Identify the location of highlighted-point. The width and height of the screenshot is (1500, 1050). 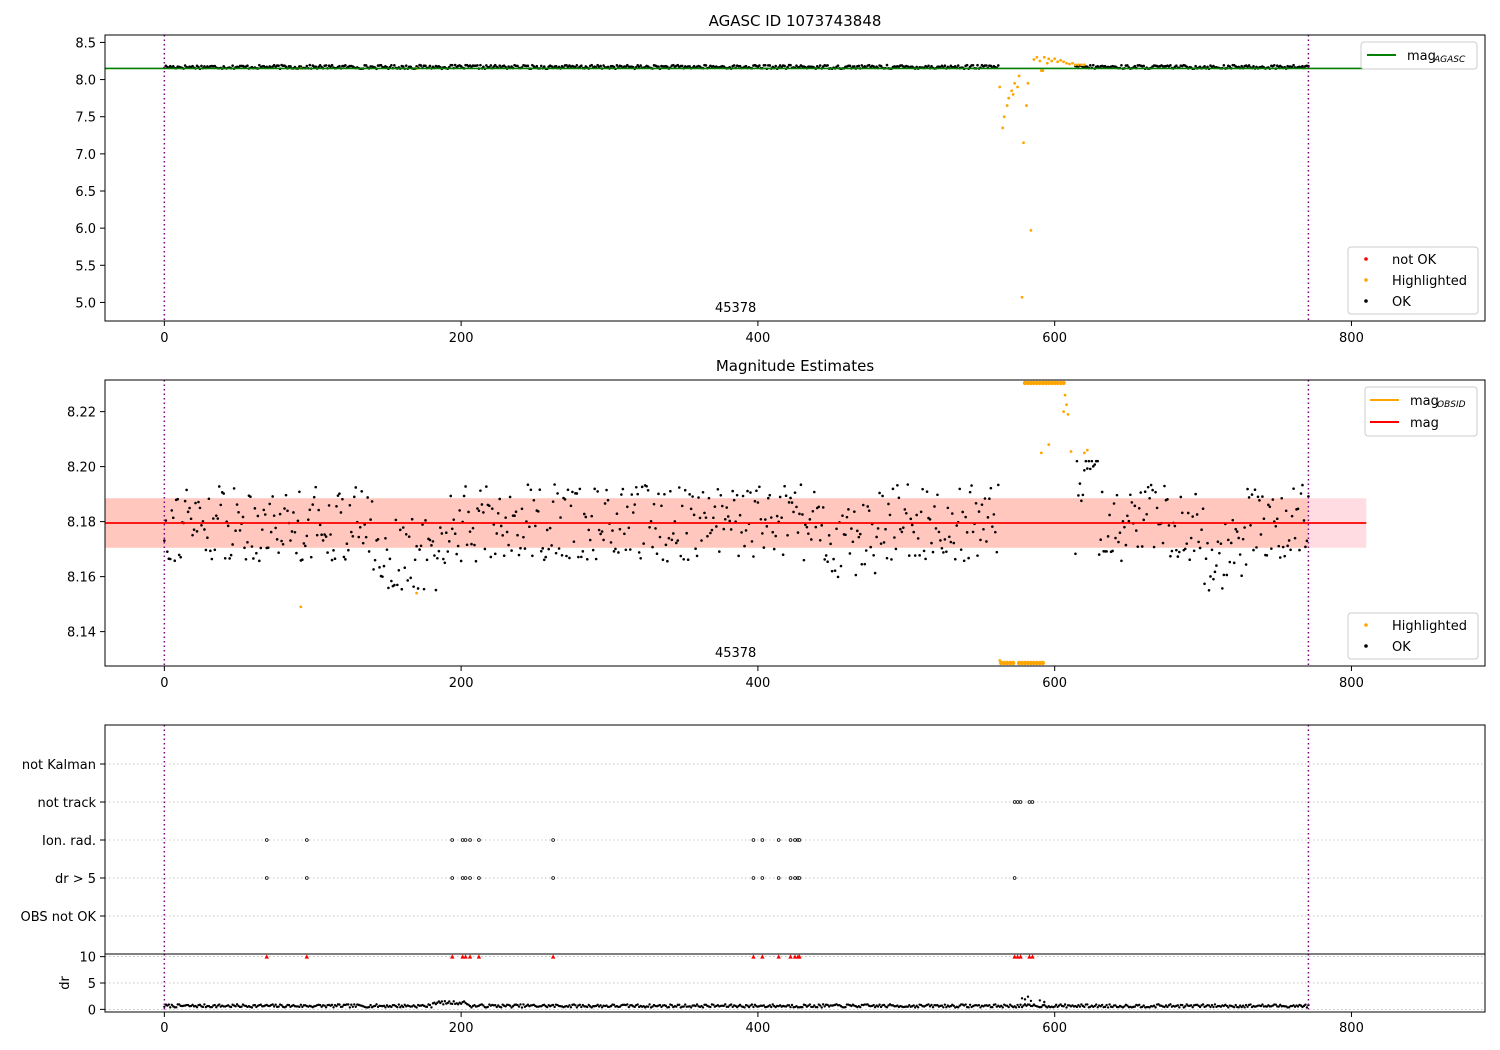
(301, 607).